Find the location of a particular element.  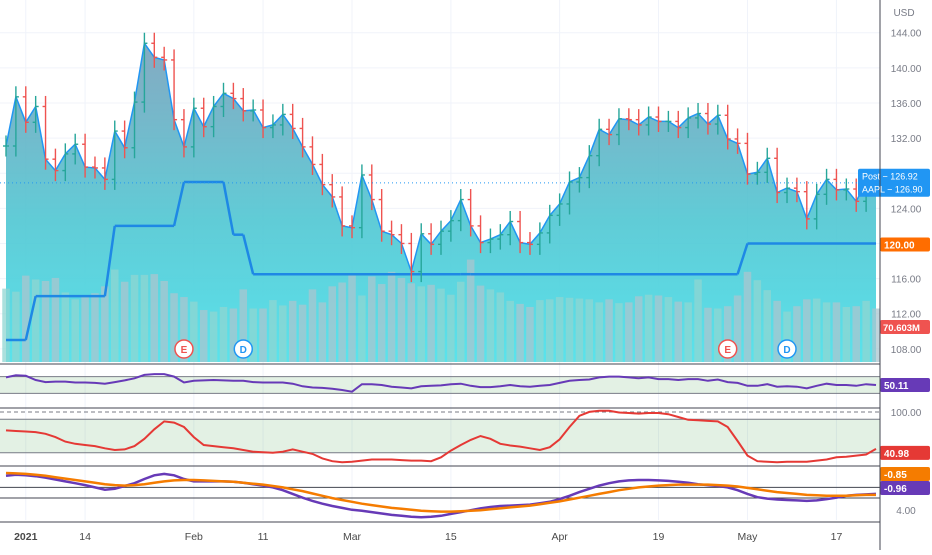

oscillator-3-pane: -0.85 -0.96 is located at coordinates (465, 492).